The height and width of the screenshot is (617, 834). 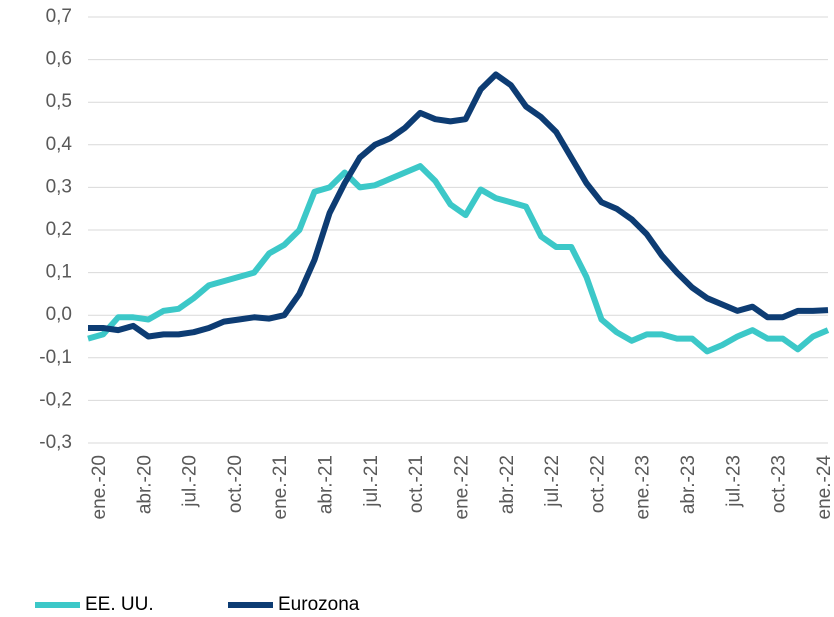 What do you see at coordinates (59, 186) in the screenshot?
I see `y-tick-label: 0,3` at bounding box center [59, 186].